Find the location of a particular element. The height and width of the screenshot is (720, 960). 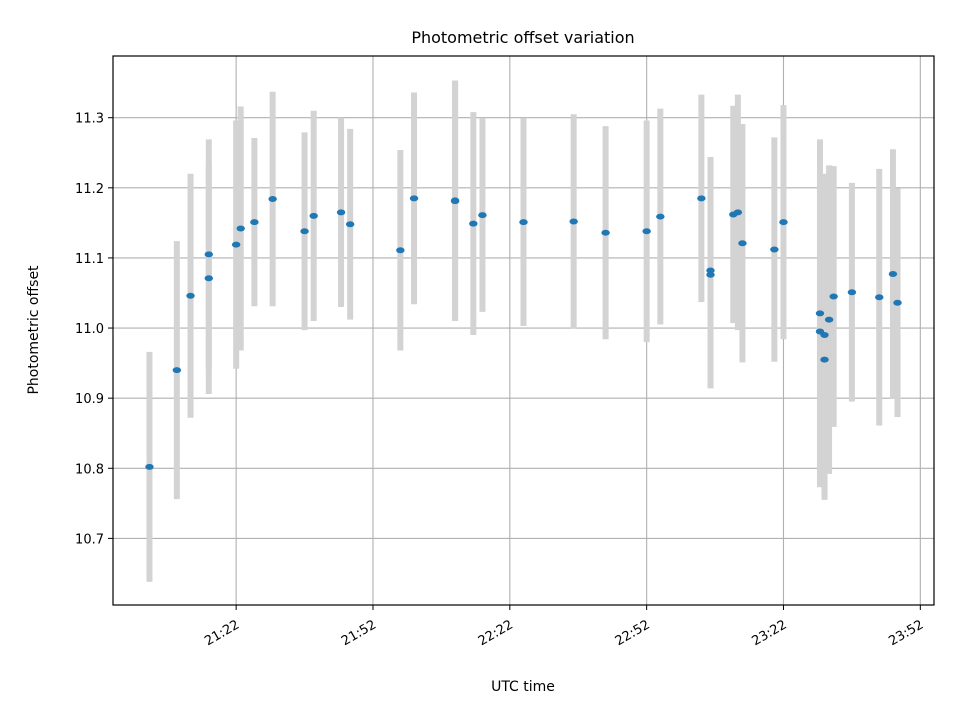

y-tick-label: 10.9 is located at coordinates (89, 399).